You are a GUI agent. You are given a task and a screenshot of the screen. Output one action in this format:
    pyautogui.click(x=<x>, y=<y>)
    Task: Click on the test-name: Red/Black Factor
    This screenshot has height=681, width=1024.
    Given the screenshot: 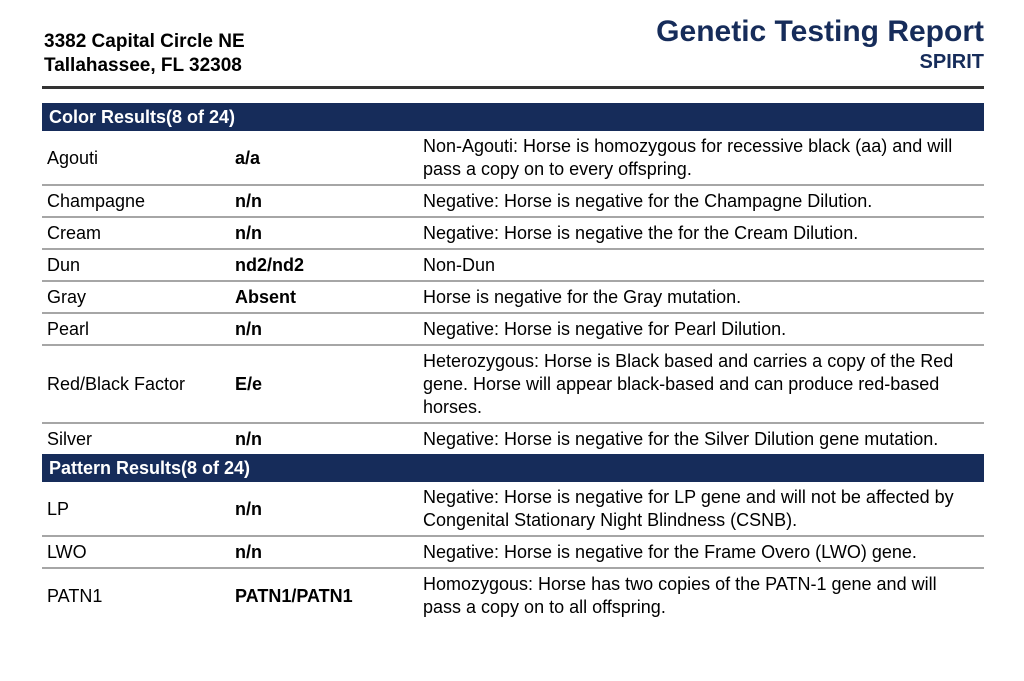 What is the action you would take?
    pyautogui.click(x=116, y=384)
    